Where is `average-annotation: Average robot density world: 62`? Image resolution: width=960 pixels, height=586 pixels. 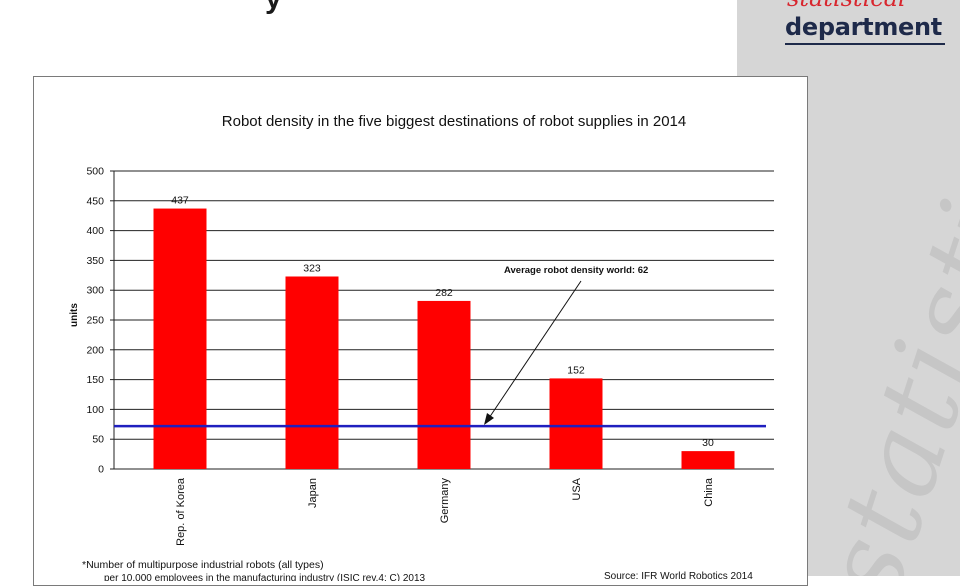 average-annotation: Average robot density world: 62 is located at coordinates (576, 270).